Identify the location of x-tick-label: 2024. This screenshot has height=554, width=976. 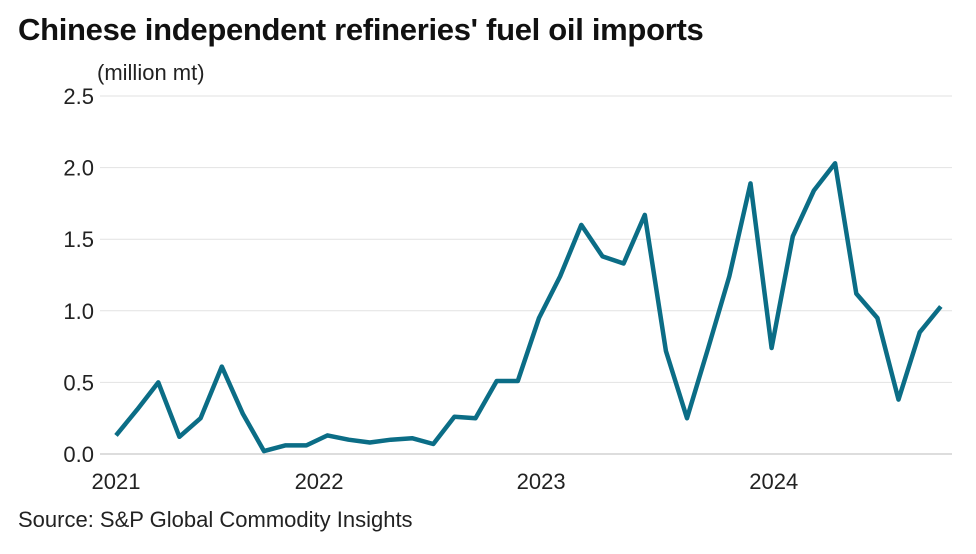
(773, 481).